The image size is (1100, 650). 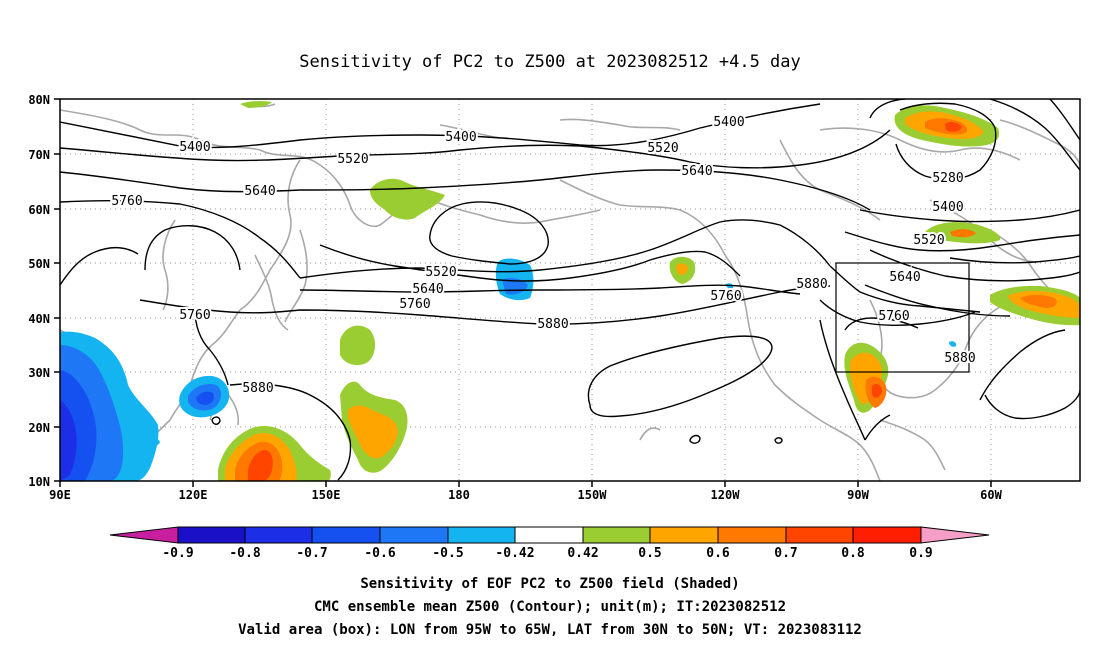 What do you see at coordinates (920, 553) in the screenshot?
I see `colorbar-label: 0.9` at bounding box center [920, 553].